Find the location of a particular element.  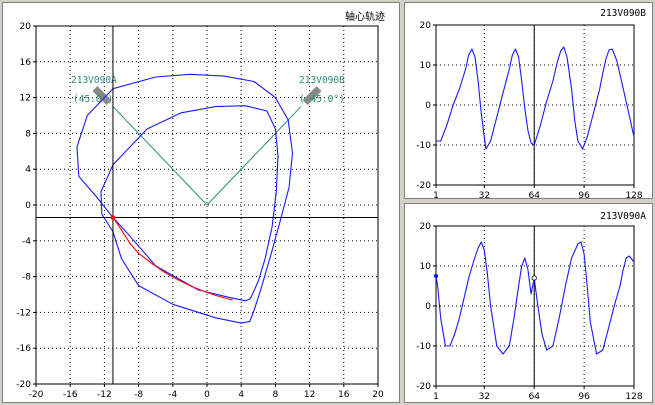

waveform-b-x-tick-label: 96 is located at coordinates (584, 196).